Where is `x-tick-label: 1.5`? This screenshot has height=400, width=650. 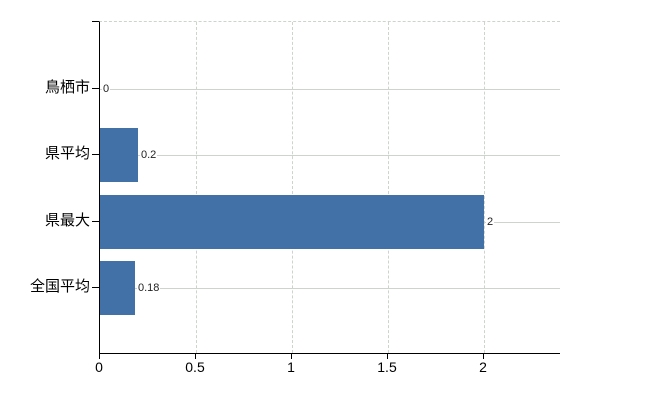
x-tick-label: 1.5 is located at coordinates (387, 367).